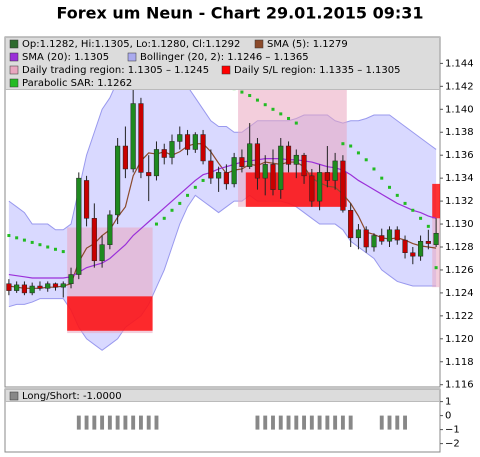 This screenshot has width=480, height=457. I want to click on y-tick-label: 1.118, so click(459, 362).